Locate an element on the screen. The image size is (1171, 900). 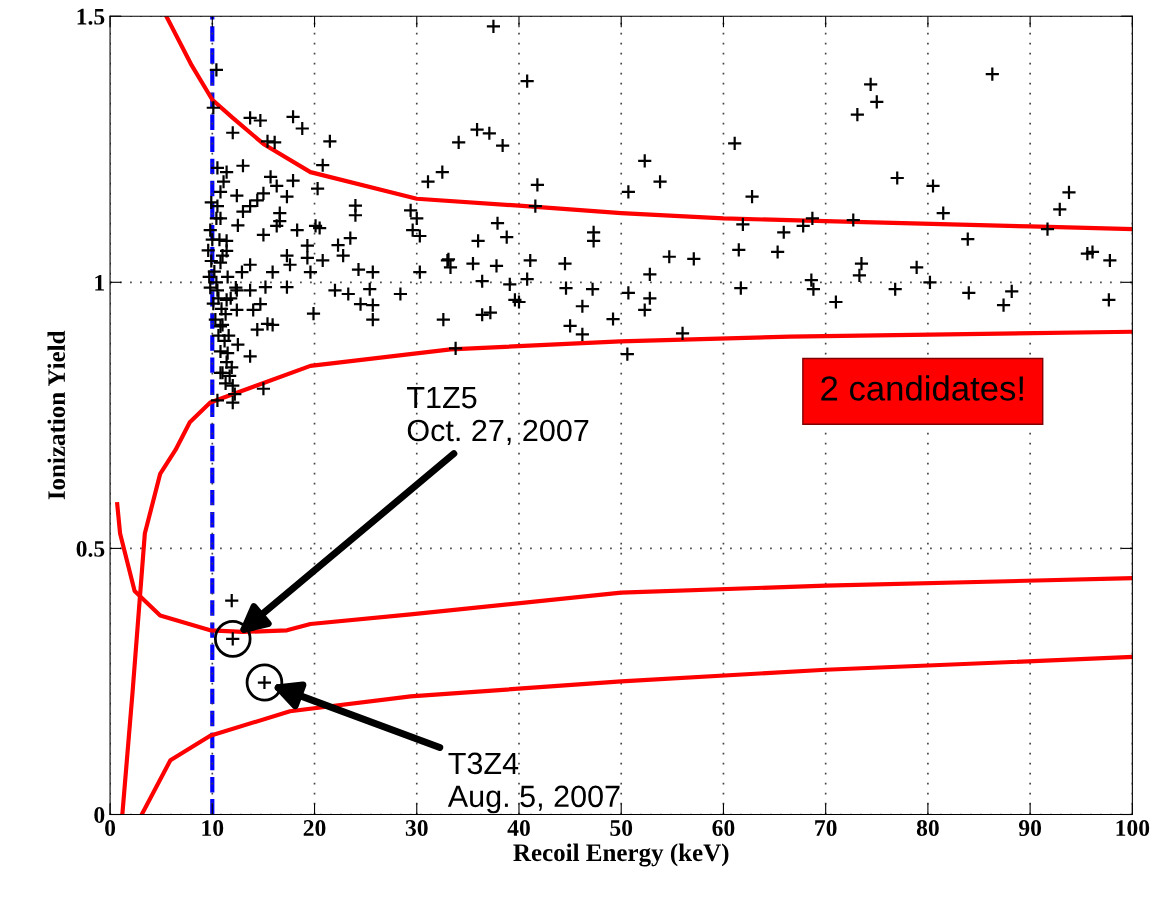
x-tick-label: 60 is located at coordinates (723, 828).